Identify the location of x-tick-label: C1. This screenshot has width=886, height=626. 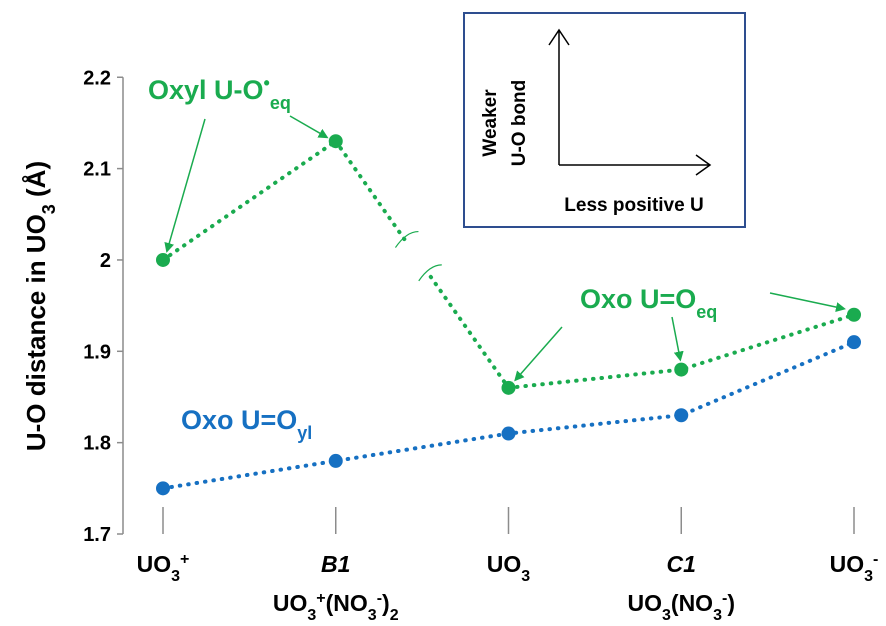
(681, 564).